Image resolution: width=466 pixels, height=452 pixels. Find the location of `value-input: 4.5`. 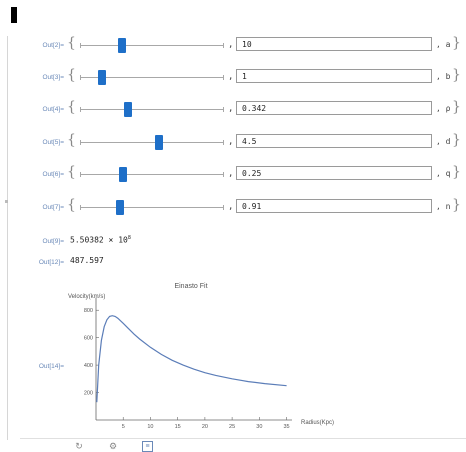

value-input: 4.5 is located at coordinates (334, 141).